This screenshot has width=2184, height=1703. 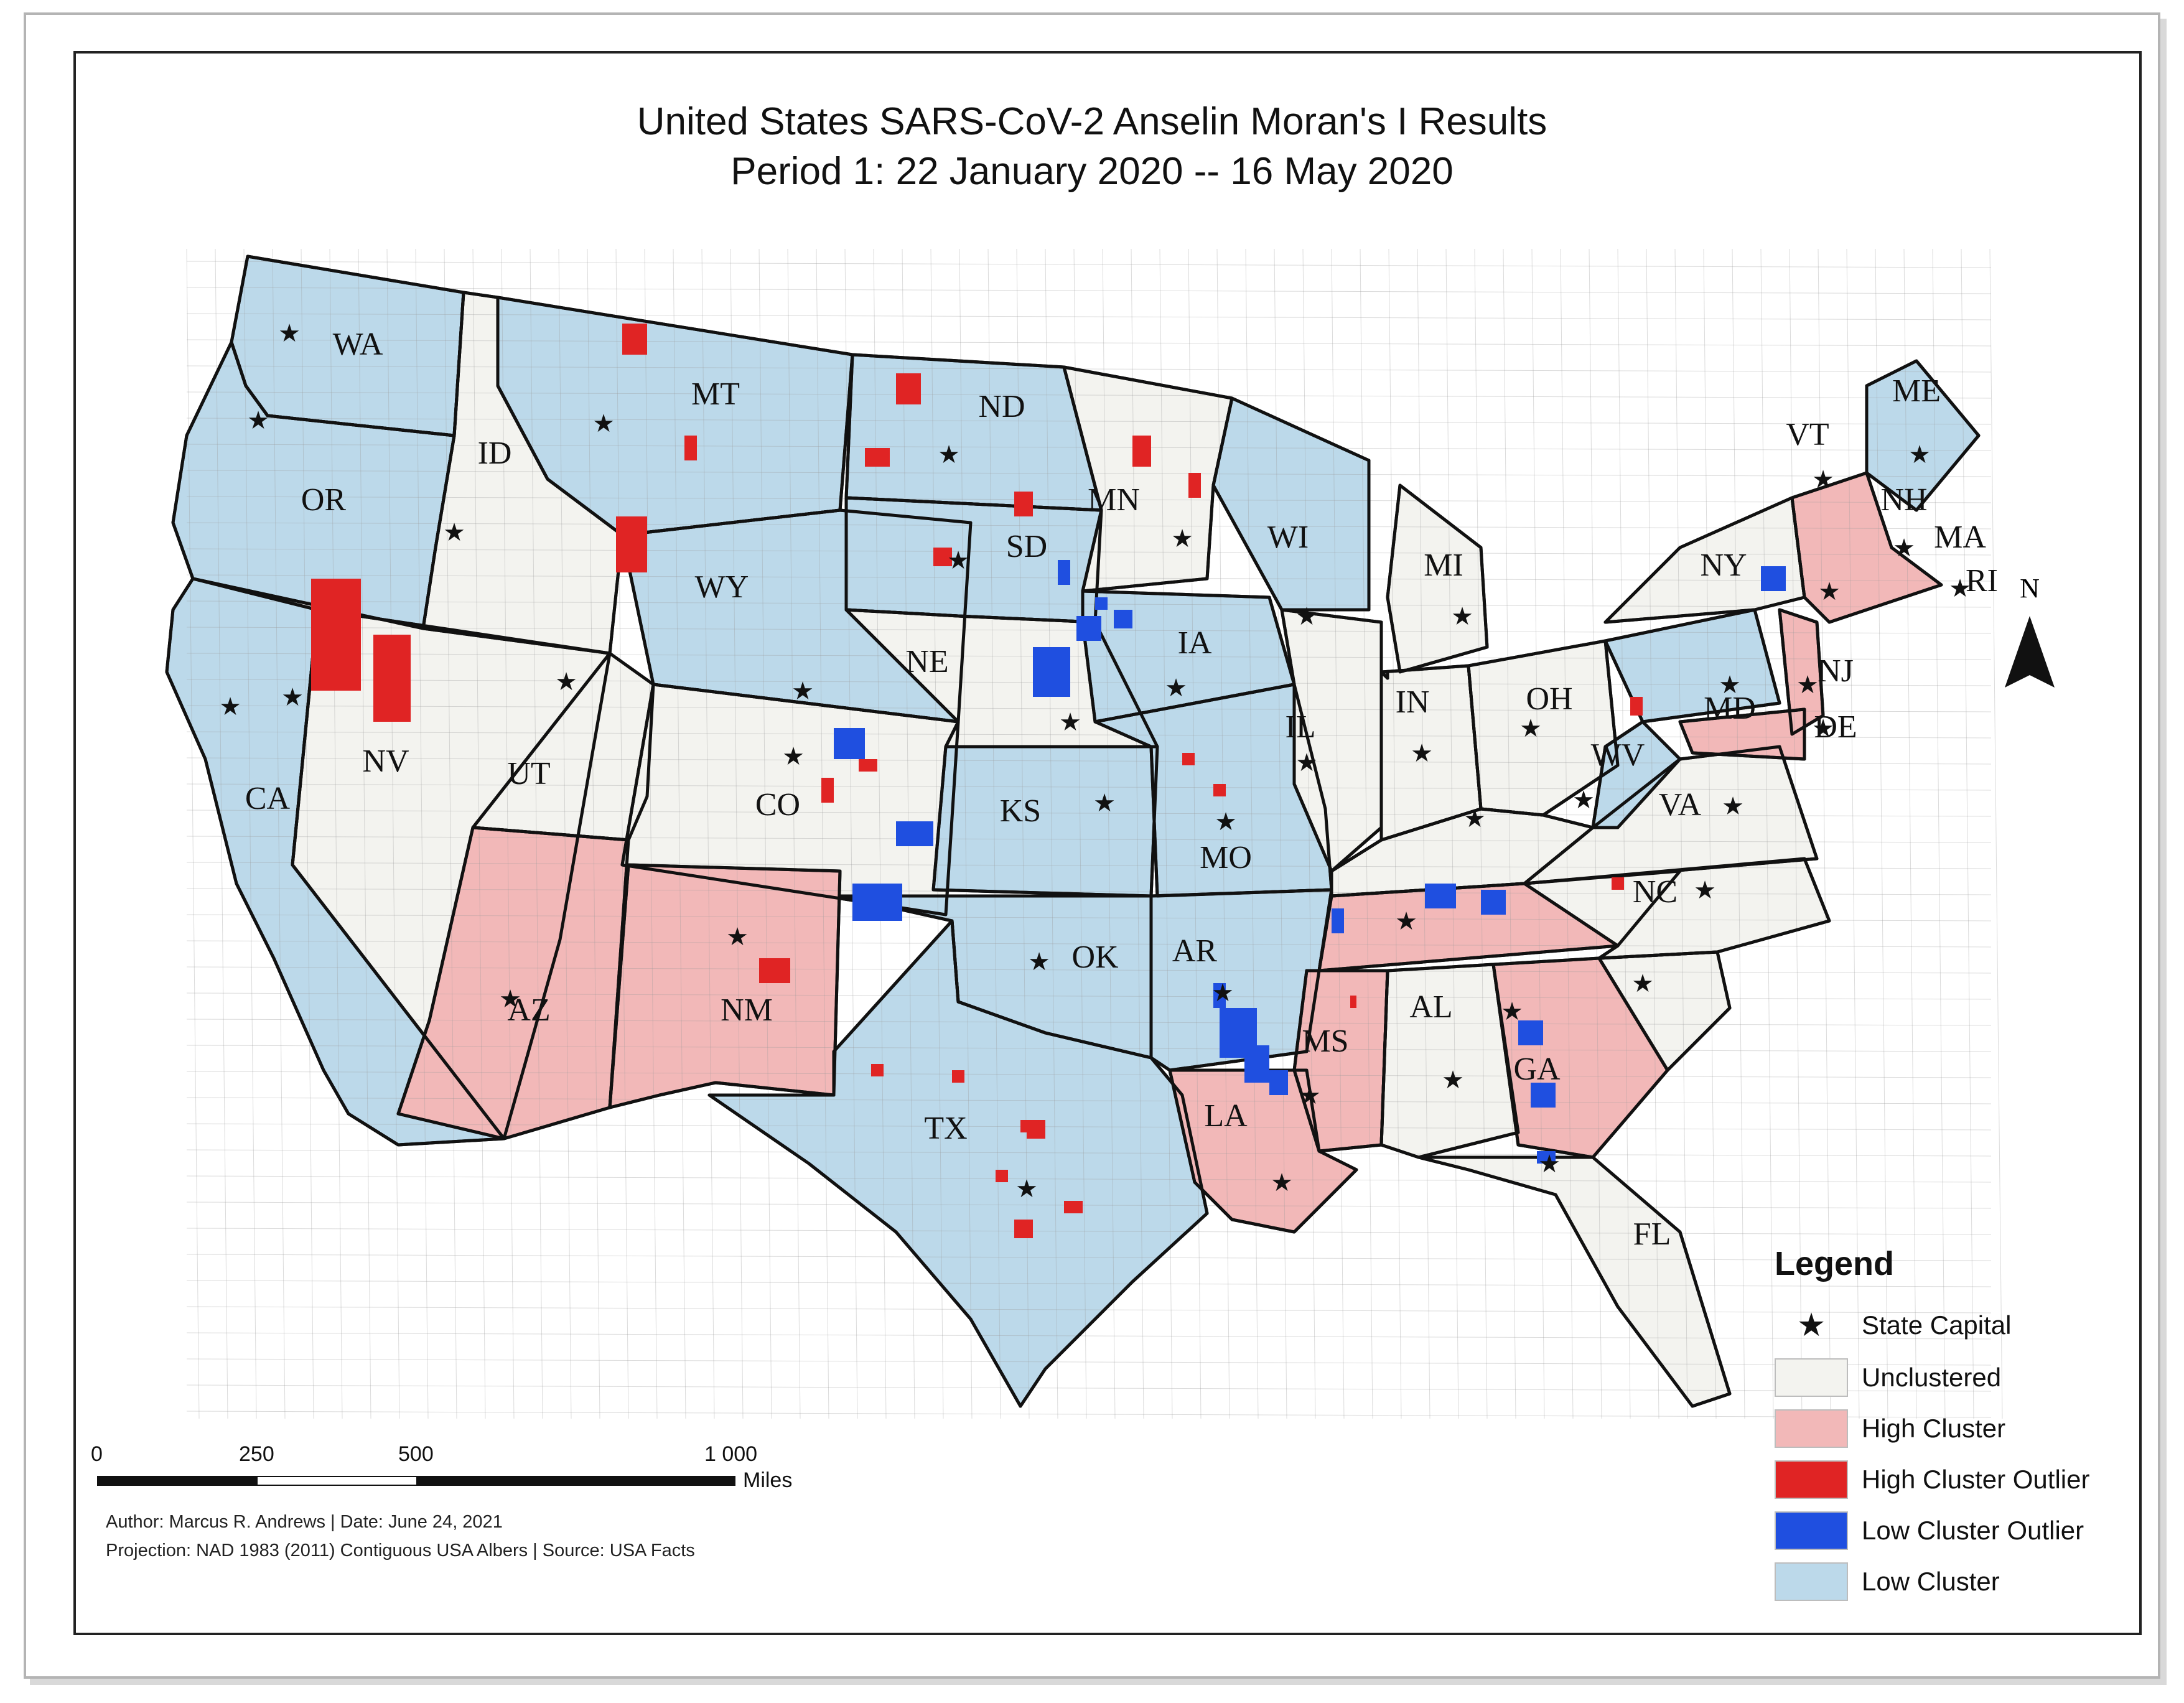 What do you see at coordinates (946, 1128) in the screenshot?
I see `state-label-tx: TX` at bounding box center [946, 1128].